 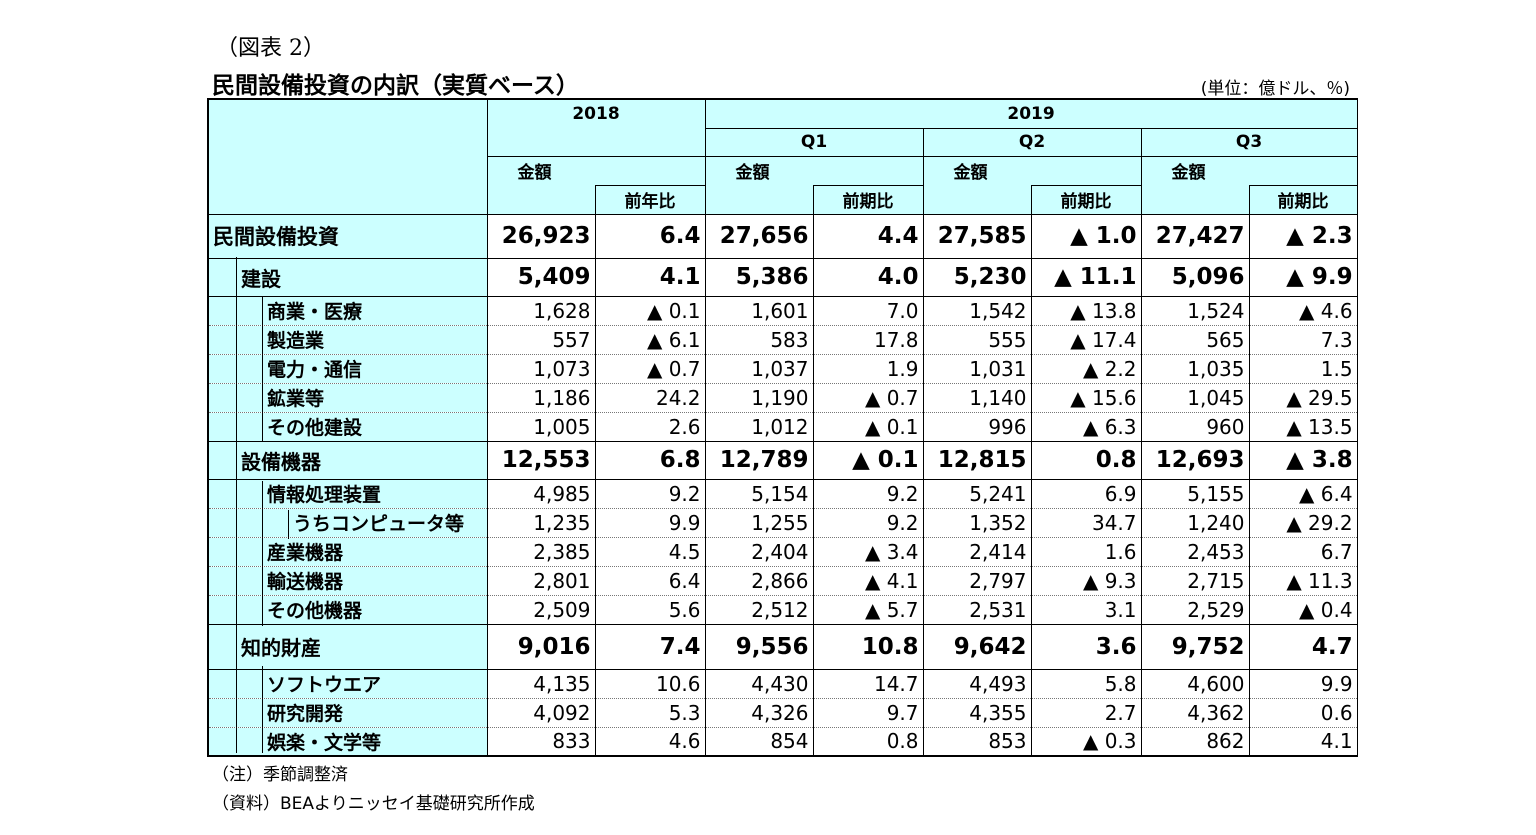 I want to click on cell: 14.7, so click(x=868, y=683).